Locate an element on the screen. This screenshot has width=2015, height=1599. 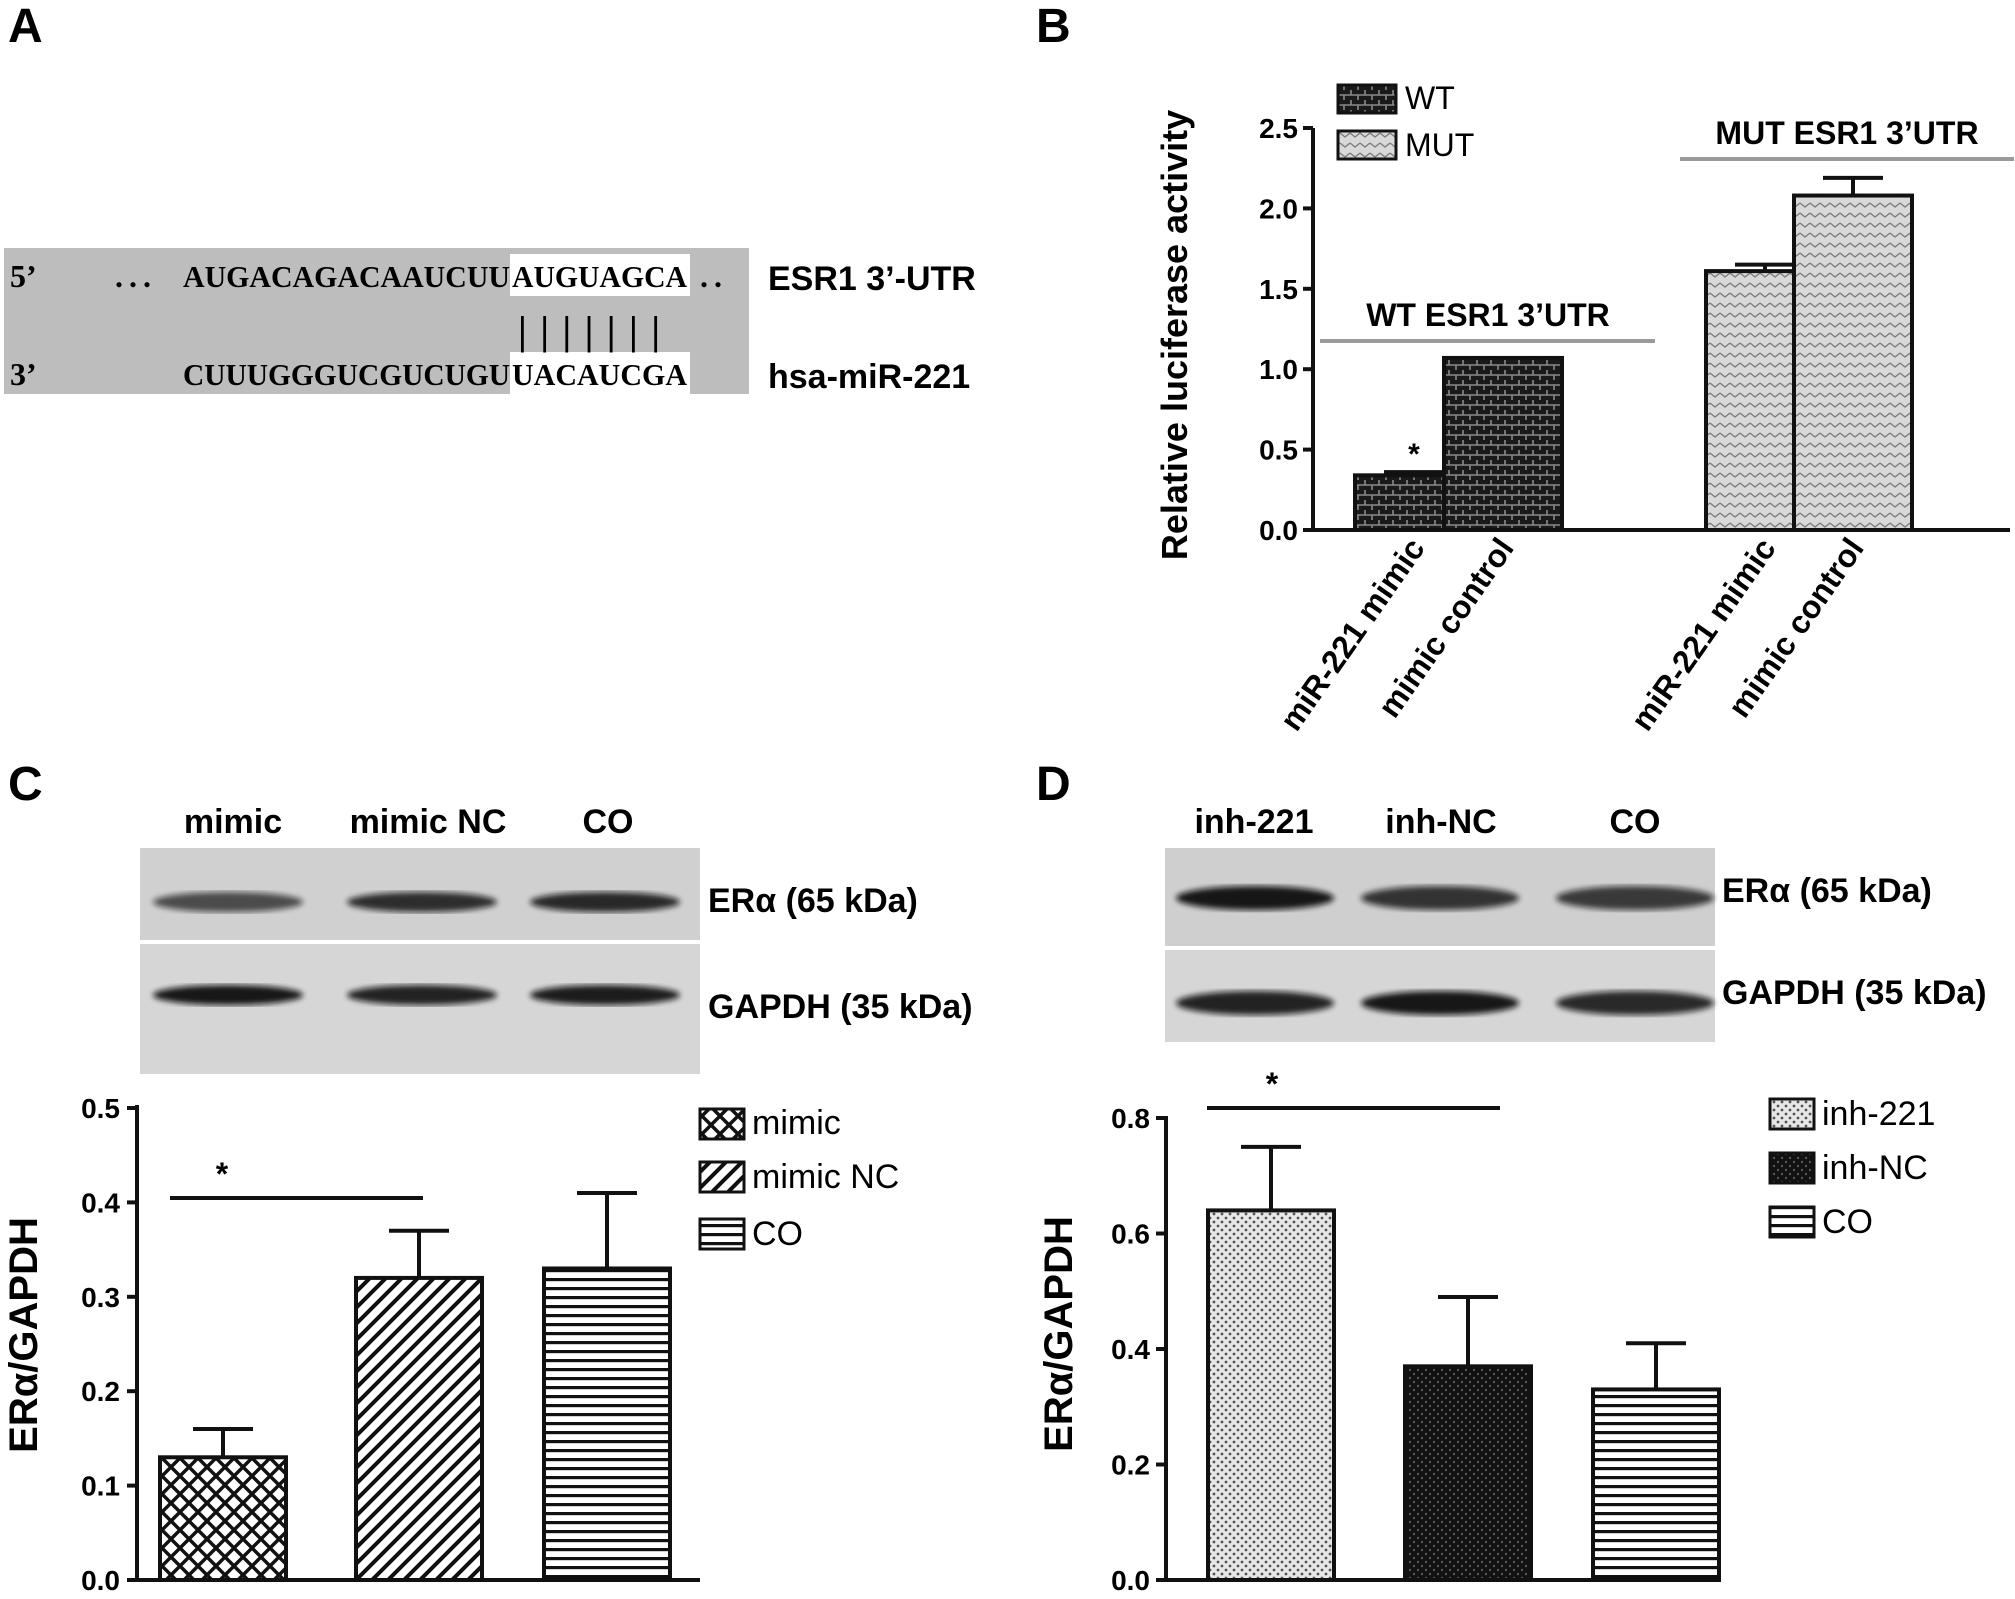
bars-c is located at coordinates (415, 1386).